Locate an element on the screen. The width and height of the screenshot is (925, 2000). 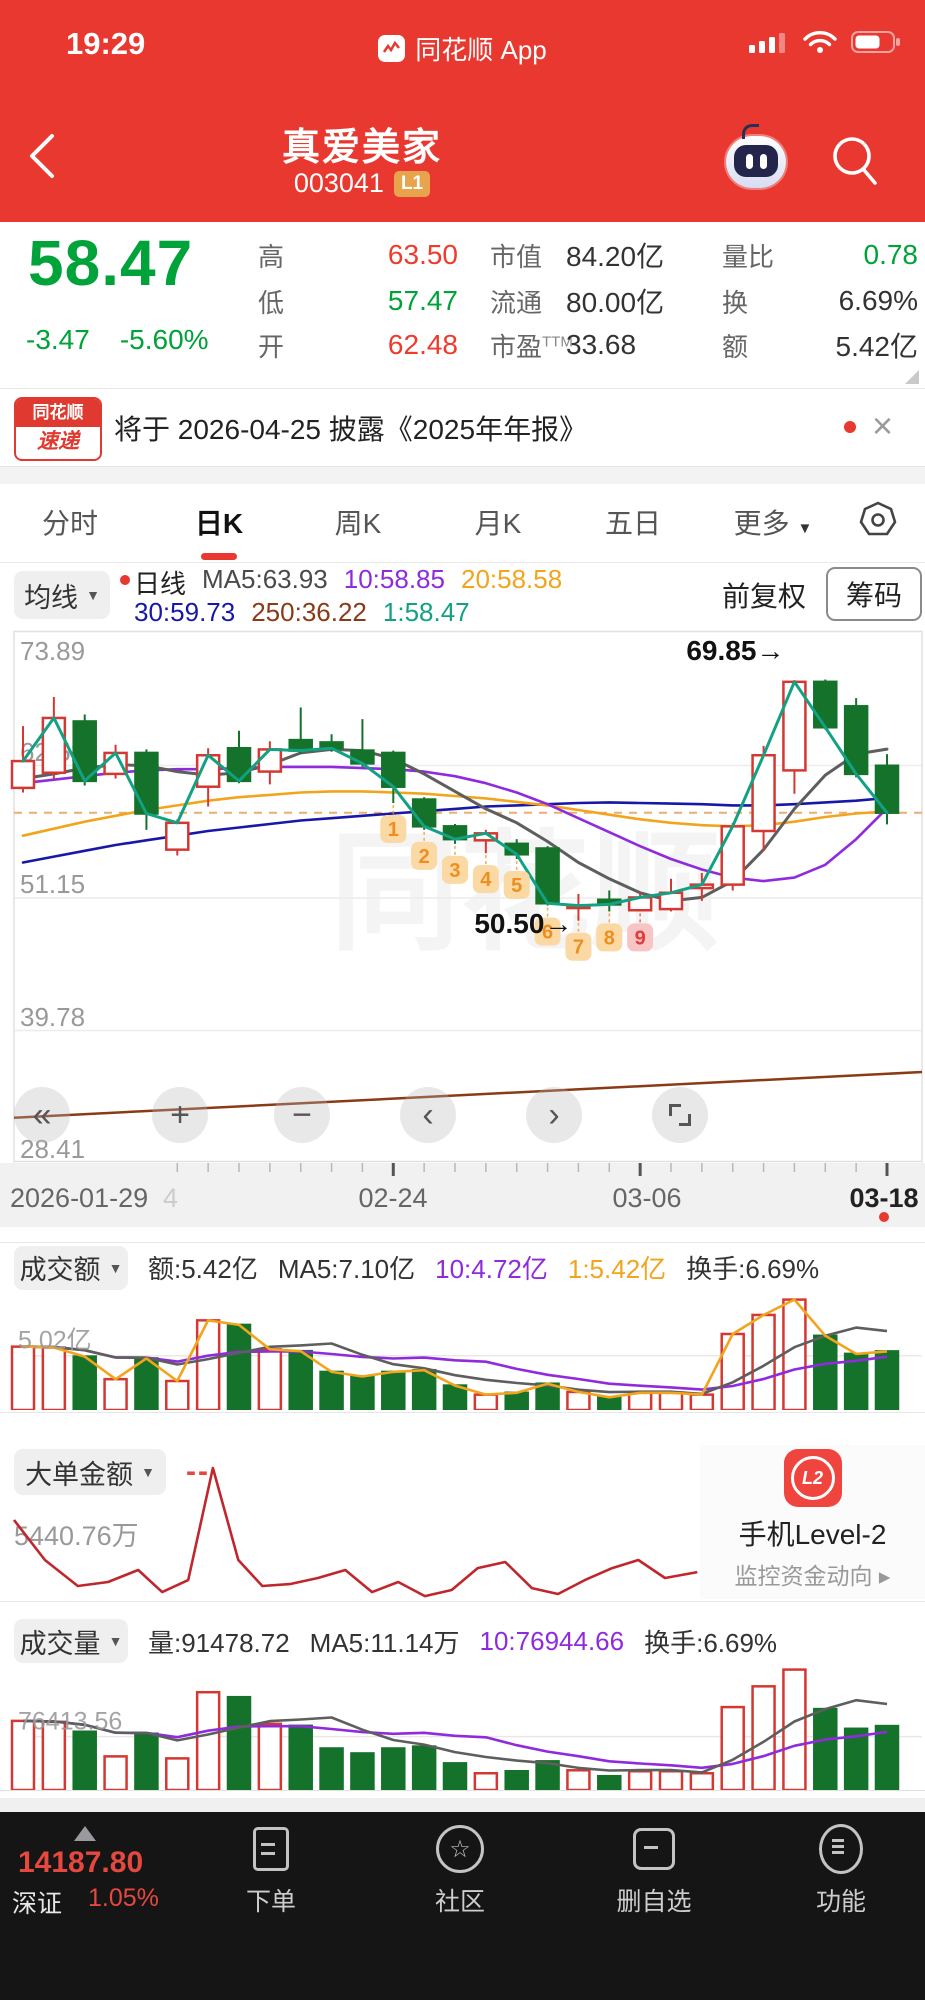
stat-value-open: 62.48 is located at coordinates (422, 344).